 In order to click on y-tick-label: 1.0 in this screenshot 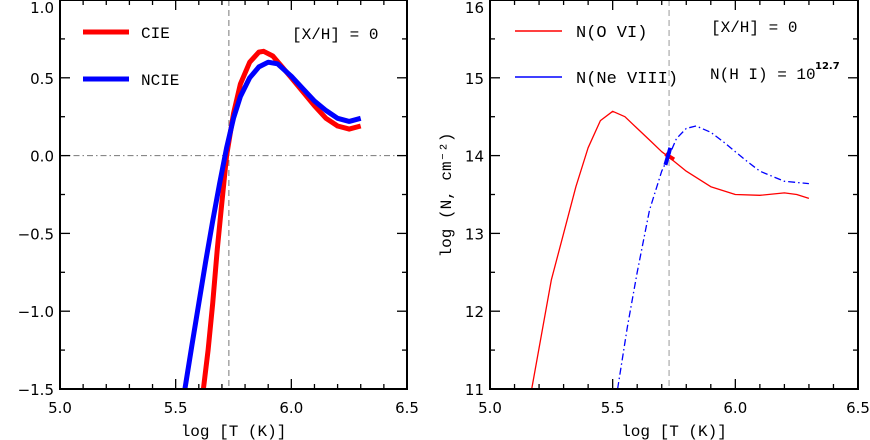, I will do `click(42, 8)`.